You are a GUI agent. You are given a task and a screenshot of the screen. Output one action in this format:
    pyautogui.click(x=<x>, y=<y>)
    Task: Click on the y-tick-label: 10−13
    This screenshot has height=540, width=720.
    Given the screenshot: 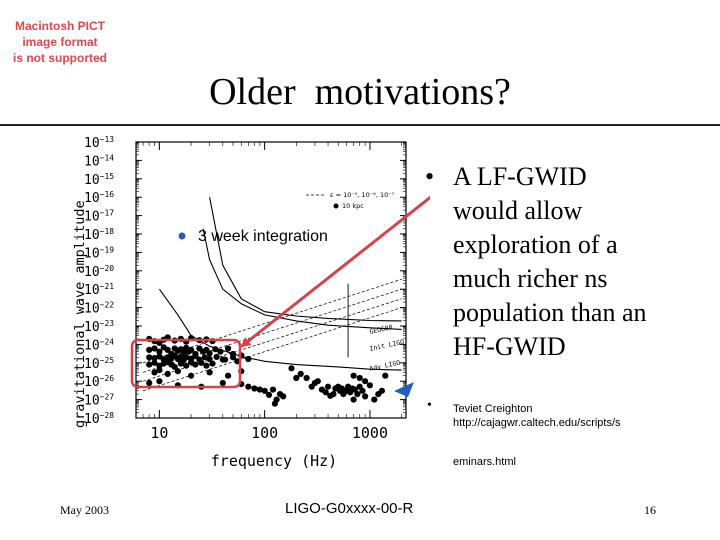 What is the action you would take?
    pyautogui.click(x=99, y=143)
    